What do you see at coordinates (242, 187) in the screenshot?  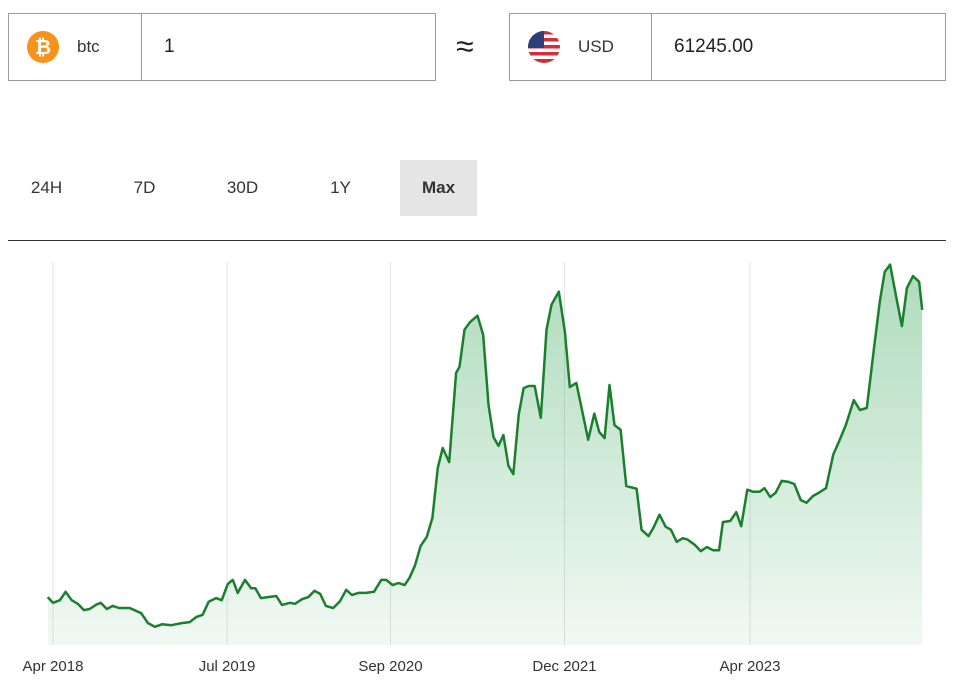 I see `tab-30d: 30D` at bounding box center [242, 187].